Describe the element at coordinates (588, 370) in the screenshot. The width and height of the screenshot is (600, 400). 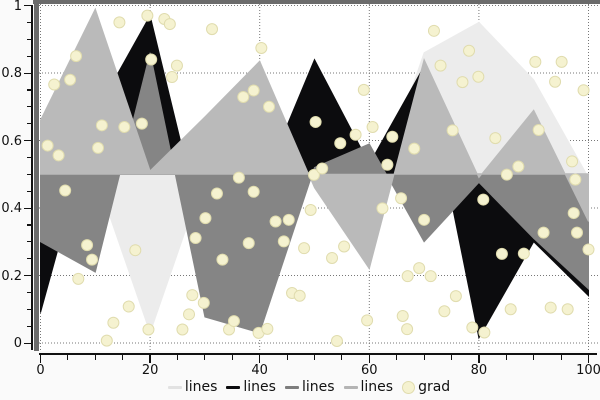
I see `x-tick-label: 100` at that location.